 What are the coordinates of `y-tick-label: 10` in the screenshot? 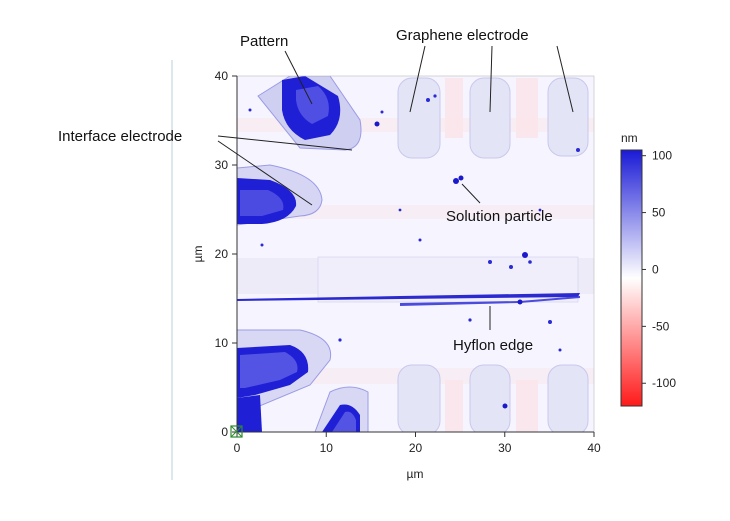 It's located at (222, 343).